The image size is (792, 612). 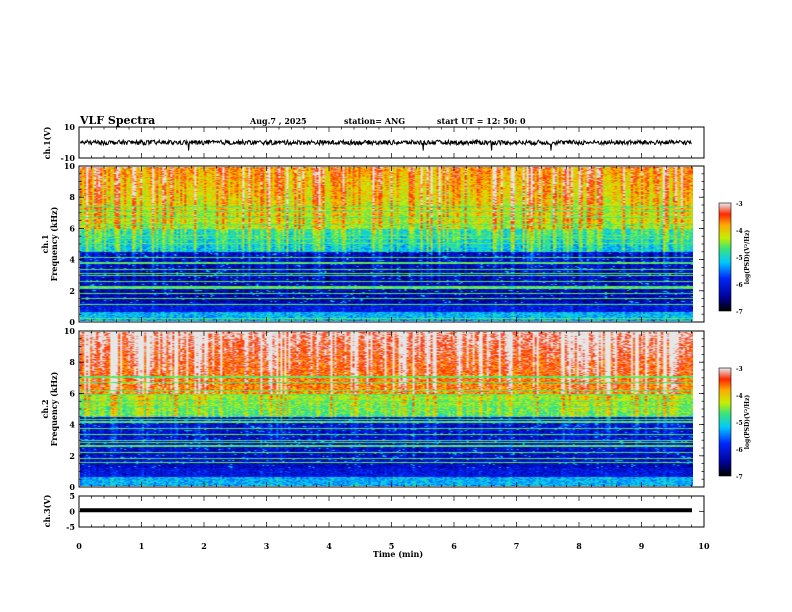 What do you see at coordinates (68, 158) in the screenshot?
I see `y-tick-label: -10` at bounding box center [68, 158].